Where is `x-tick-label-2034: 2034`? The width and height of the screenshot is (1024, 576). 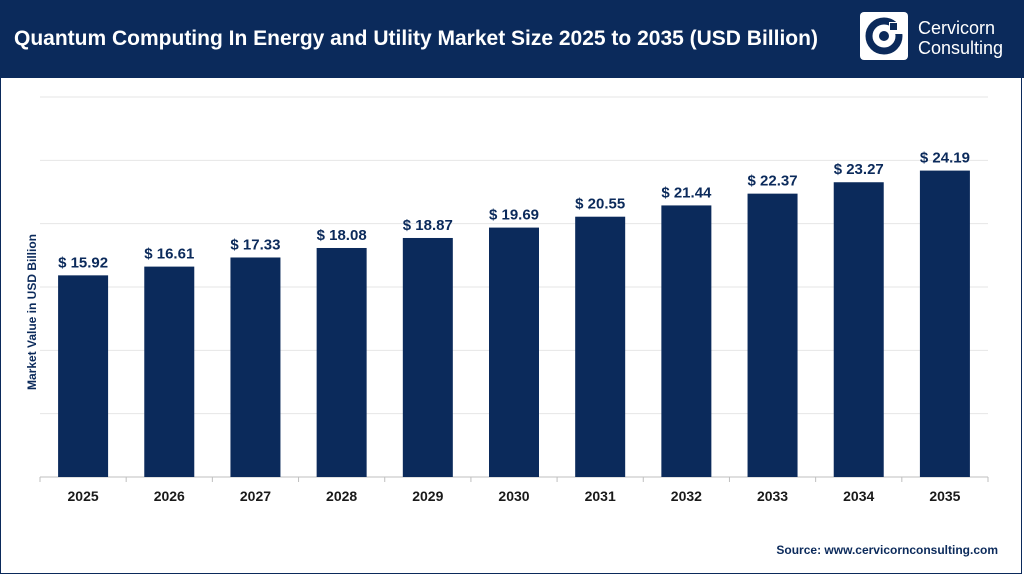 x-tick-label-2034: 2034 is located at coordinates (858, 496).